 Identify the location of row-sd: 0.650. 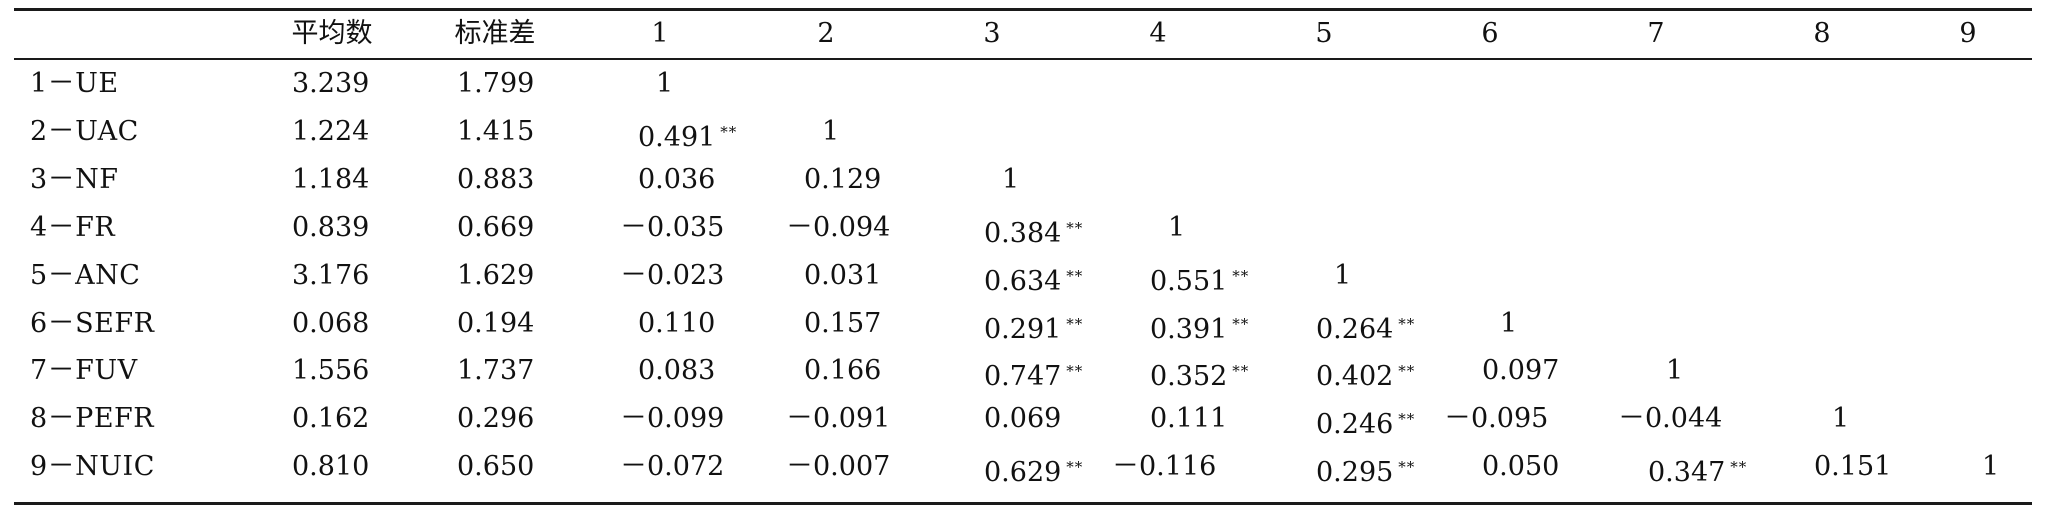
(496, 467).